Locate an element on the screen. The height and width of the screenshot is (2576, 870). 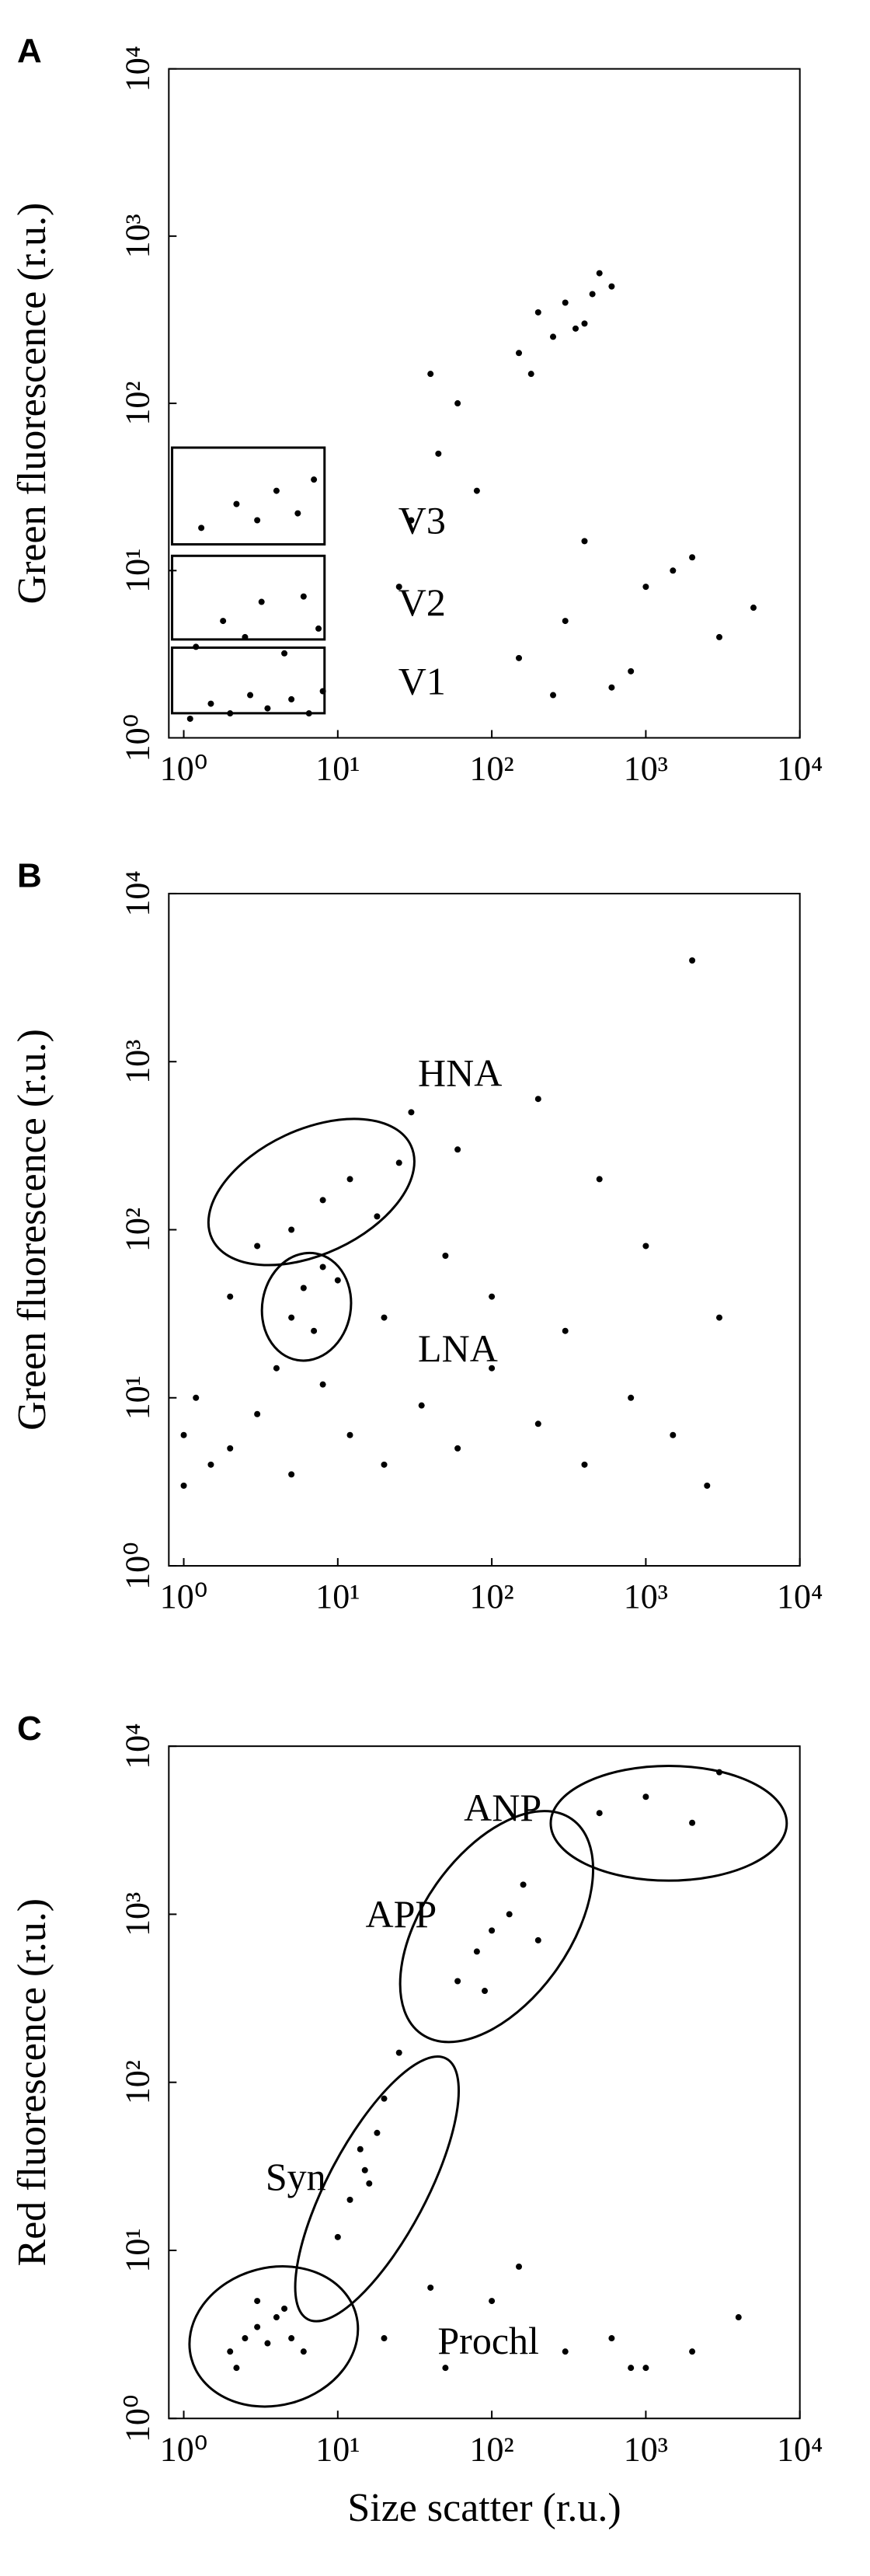
annotation: APP is located at coordinates (401, 1914).